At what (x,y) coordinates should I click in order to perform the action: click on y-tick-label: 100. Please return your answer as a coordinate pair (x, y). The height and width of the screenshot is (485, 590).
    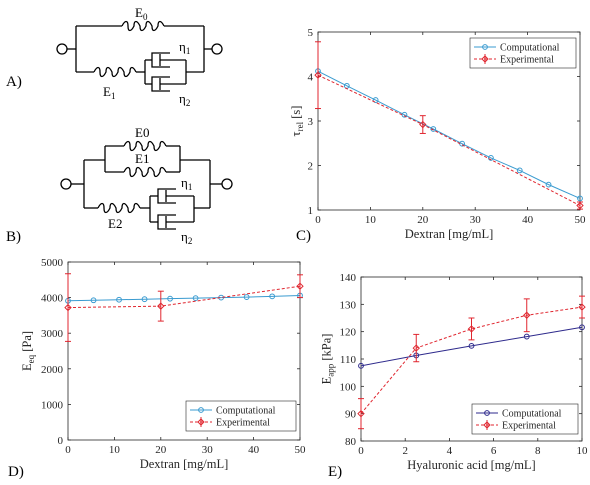
    Looking at the image, I should click on (348, 387).